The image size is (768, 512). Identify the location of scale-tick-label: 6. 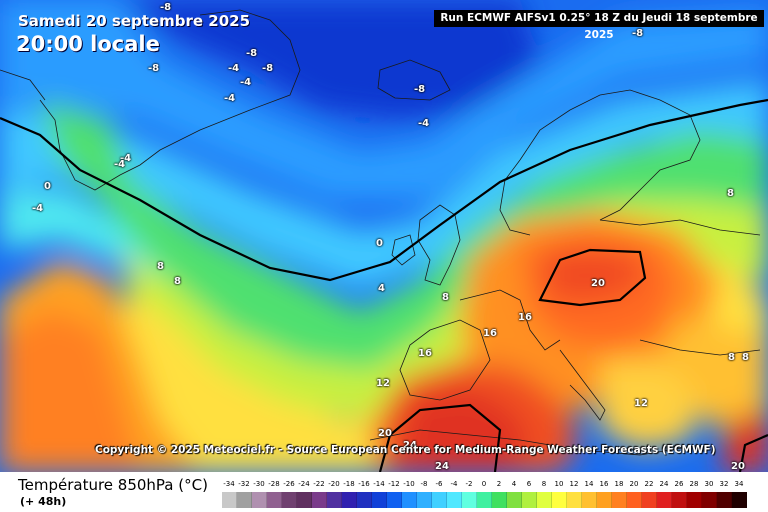
(529, 484).